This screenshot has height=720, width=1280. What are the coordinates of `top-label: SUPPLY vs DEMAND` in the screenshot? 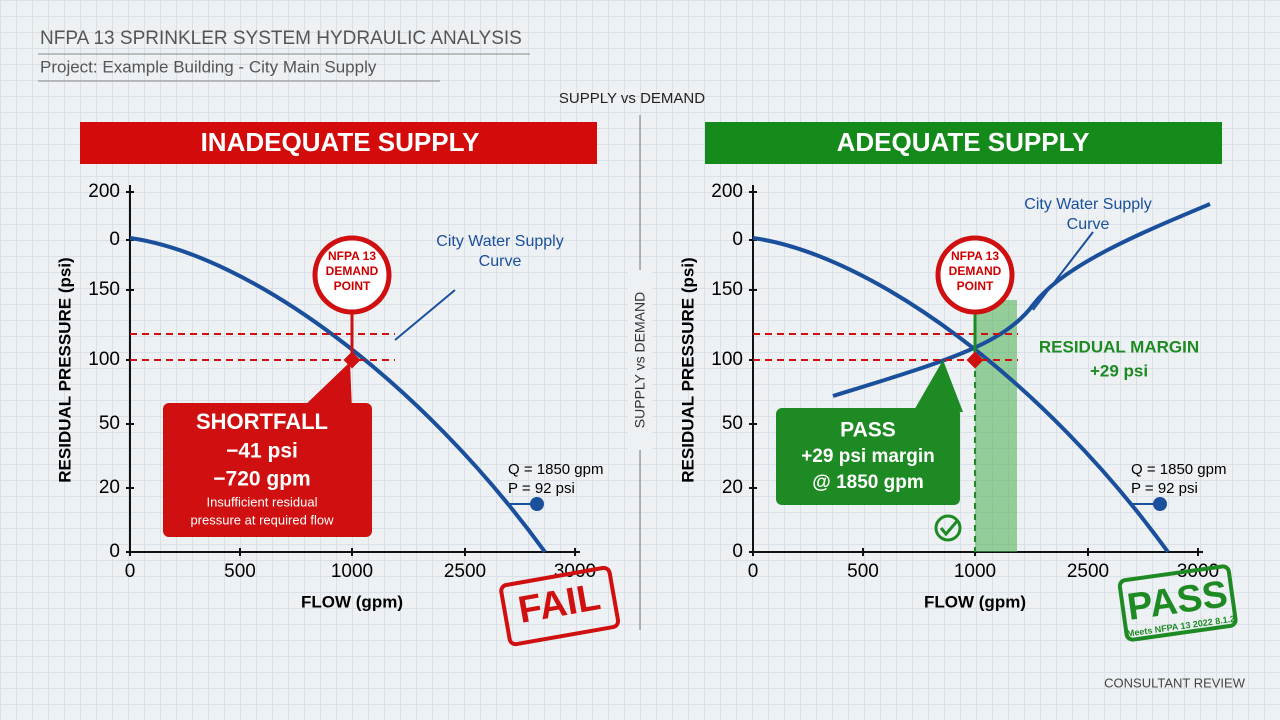 It's located at (632, 98).